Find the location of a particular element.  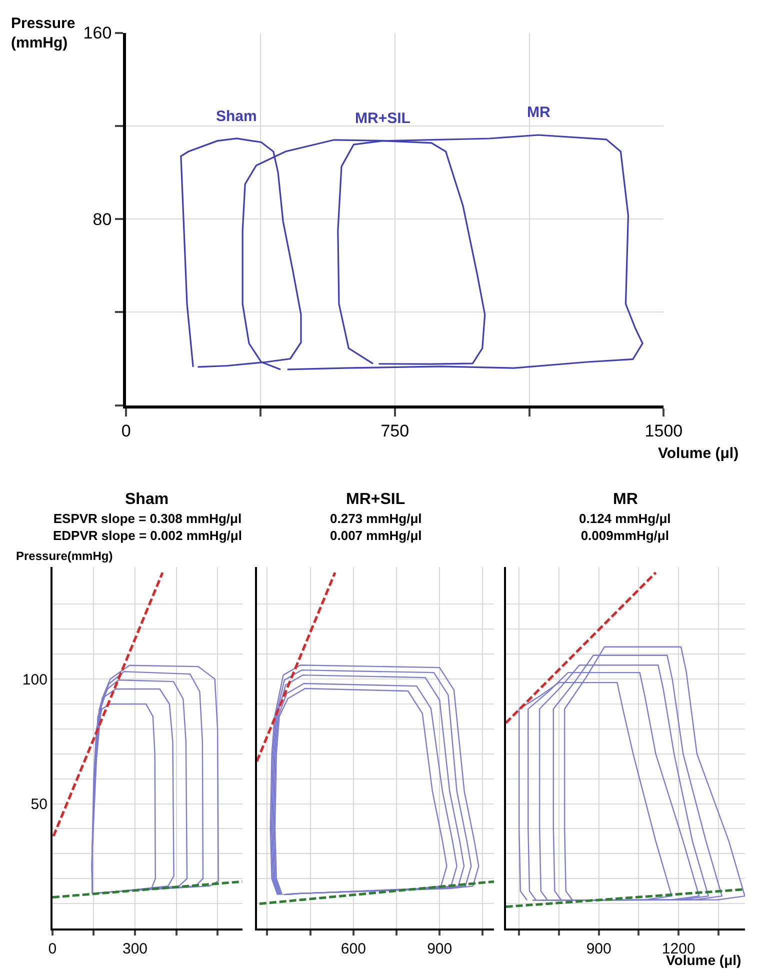

x-tick-label: 300 is located at coordinates (135, 949).